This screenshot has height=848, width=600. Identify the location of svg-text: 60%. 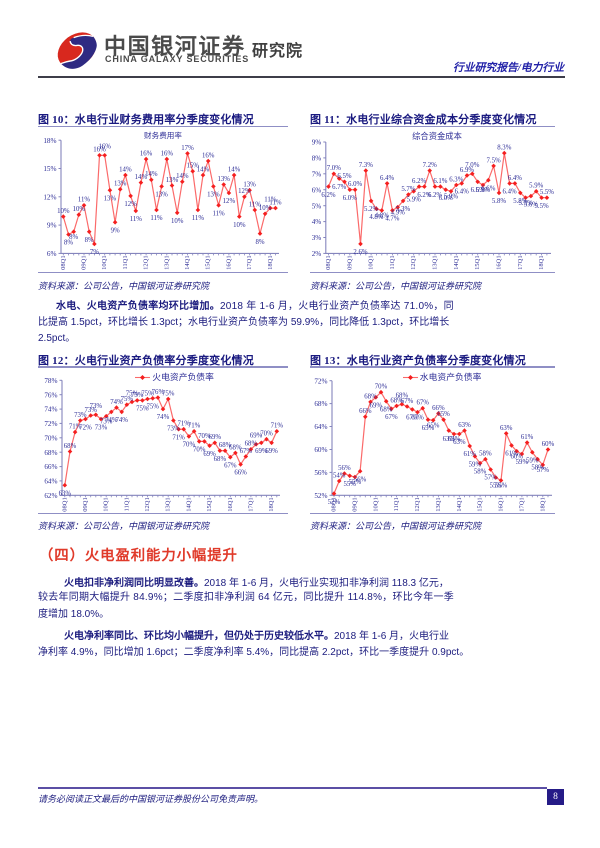
(320, 450).